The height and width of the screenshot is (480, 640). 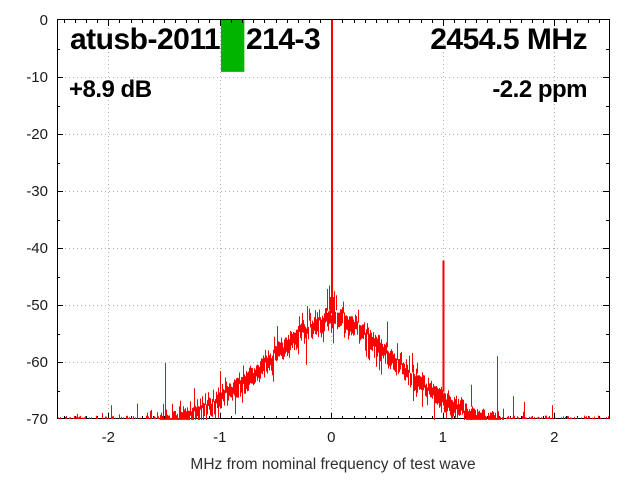 I want to click on pass-indicator, so click(x=232, y=46).